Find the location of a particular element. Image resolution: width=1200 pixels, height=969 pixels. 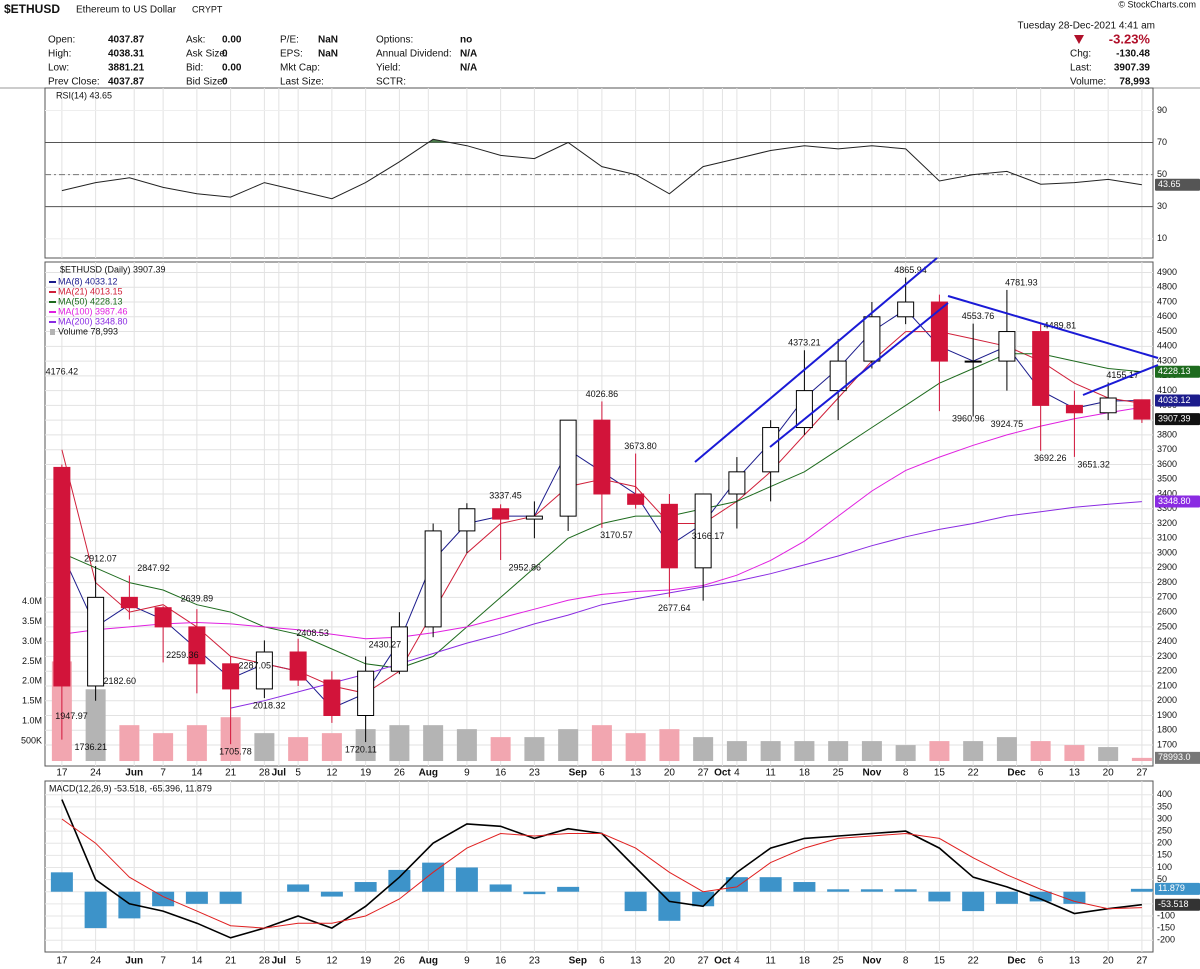

x-tick-label: 19 is located at coordinates (366, 773).